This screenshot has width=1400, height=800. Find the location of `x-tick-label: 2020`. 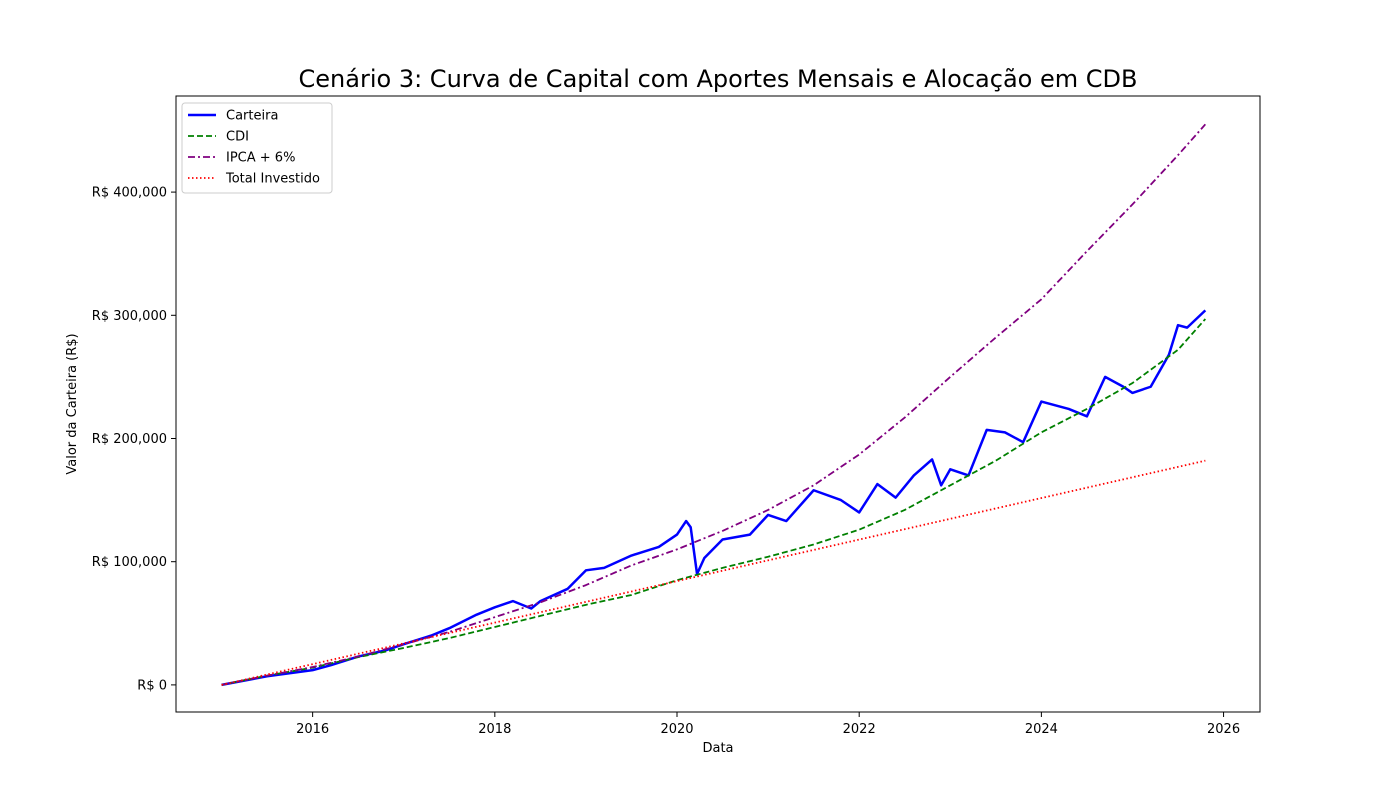

x-tick-label: 2020 is located at coordinates (676, 729).